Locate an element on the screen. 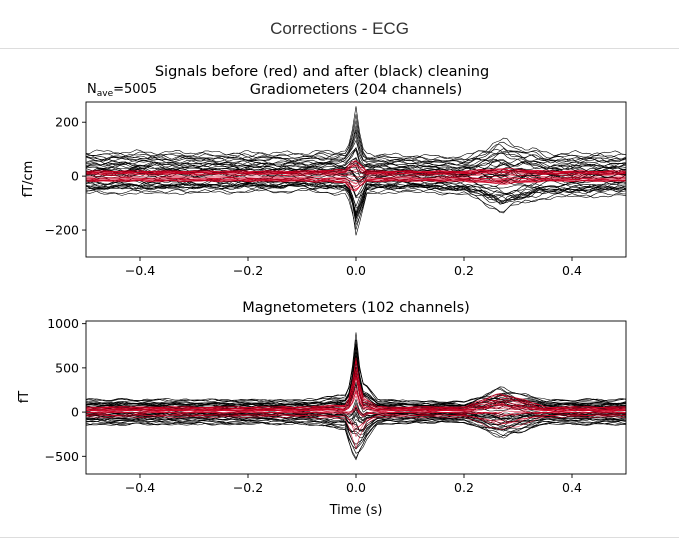 This screenshot has height=539, width=679. gradiometers-x-tick-label: 0.2 is located at coordinates (464, 270).